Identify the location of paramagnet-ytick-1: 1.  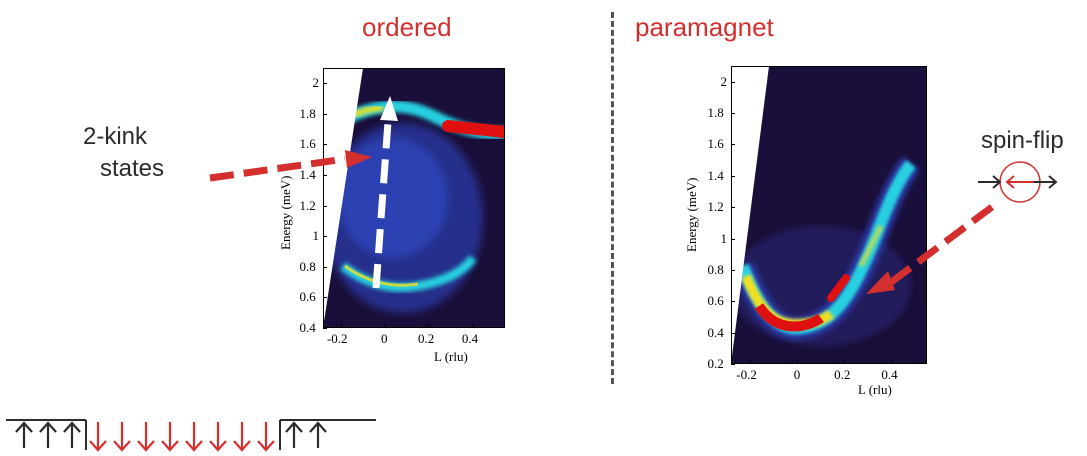
(724, 238).